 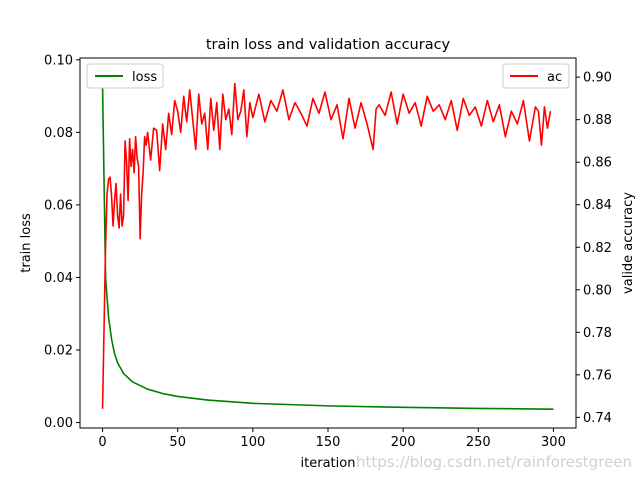 What do you see at coordinates (597, 120) in the screenshot?
I see `y-right-tick-label: 0.88` at bounding box center [597, 120].